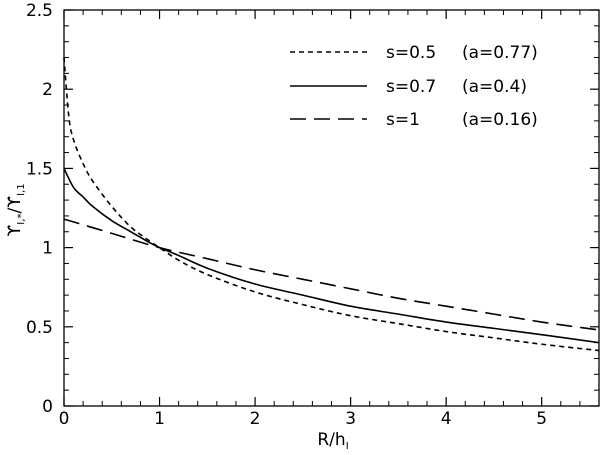  I want to click on legend-label-3: s=1, so click(403, 120).